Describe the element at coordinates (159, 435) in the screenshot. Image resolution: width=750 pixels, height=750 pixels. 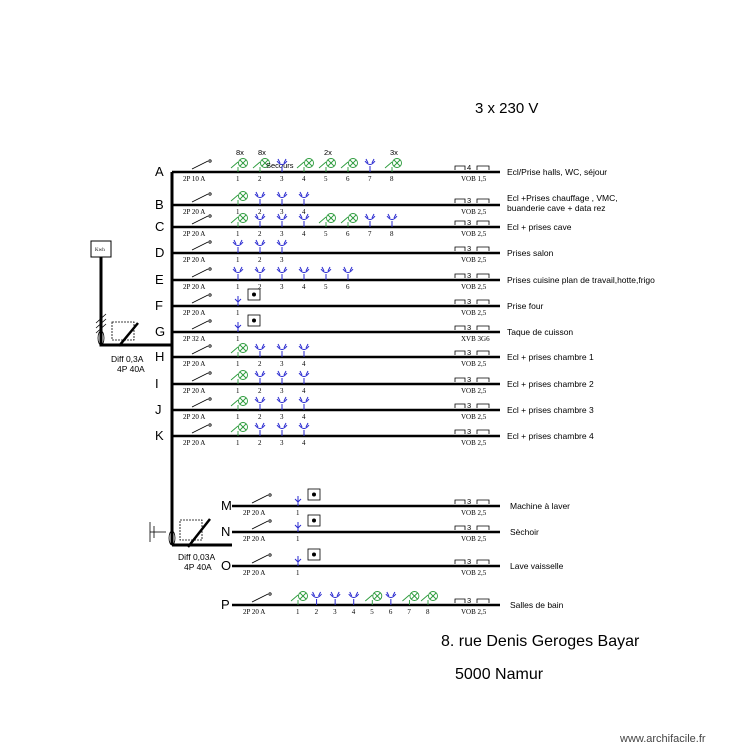
I see `circuit-label: K` at that location.